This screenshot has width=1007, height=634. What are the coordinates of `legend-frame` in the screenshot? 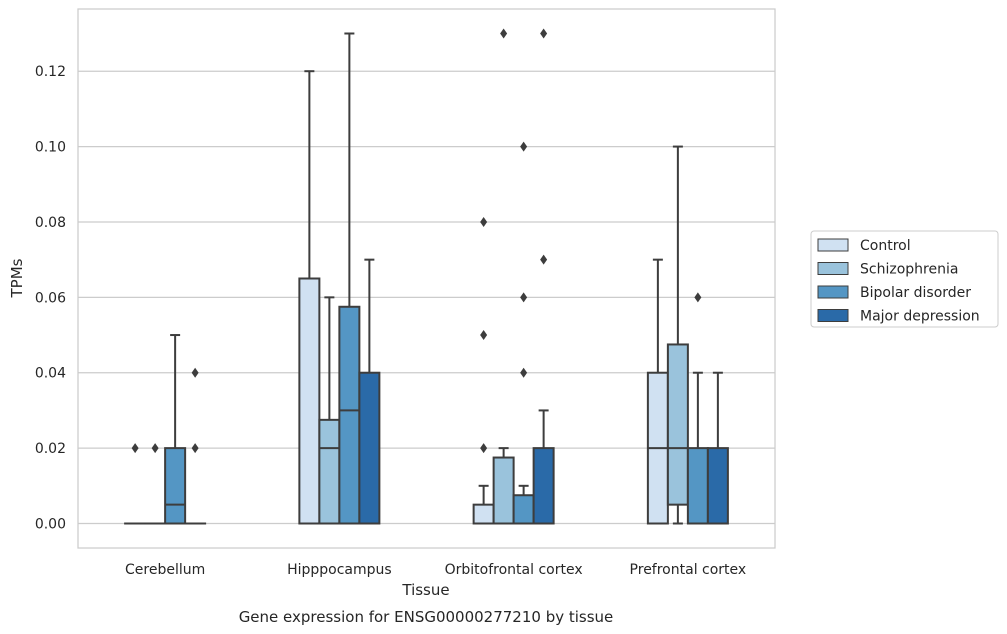 It's located at (904, 279).